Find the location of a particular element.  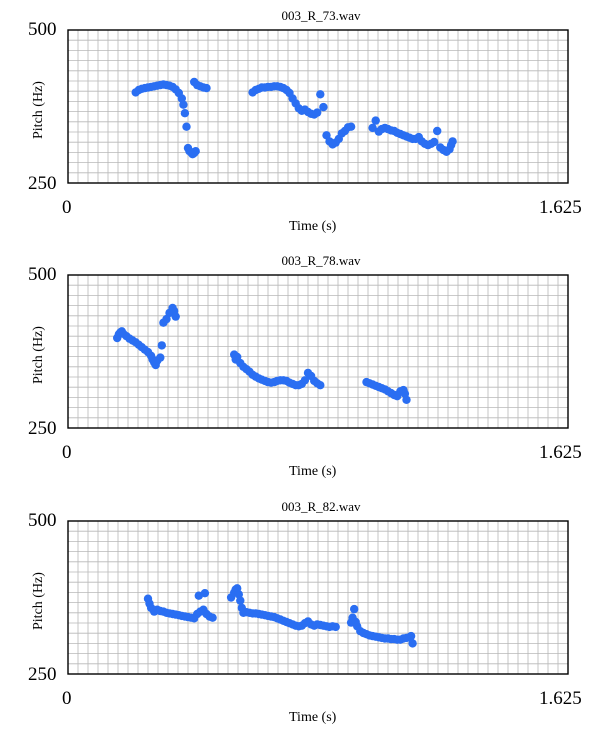

chart-title: 003_R_82.wav is located at coordinates (321, 506).